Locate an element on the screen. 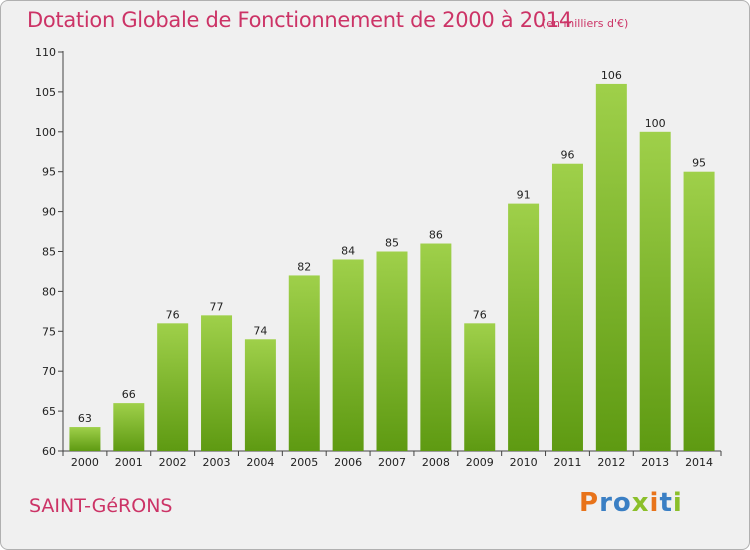  x-tick-label: 2011 is located at coordinates (567, 462).